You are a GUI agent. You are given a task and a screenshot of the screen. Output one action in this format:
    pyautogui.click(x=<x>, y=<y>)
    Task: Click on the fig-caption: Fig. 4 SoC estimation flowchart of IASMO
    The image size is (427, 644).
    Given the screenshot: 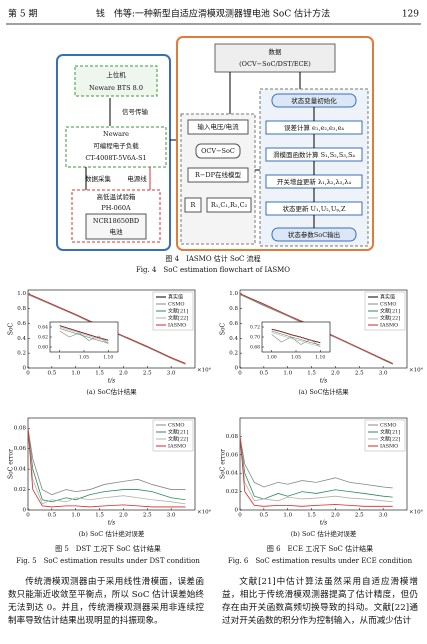 What is the action you would take?
    pyautogui.click(x=213, y=270)
    